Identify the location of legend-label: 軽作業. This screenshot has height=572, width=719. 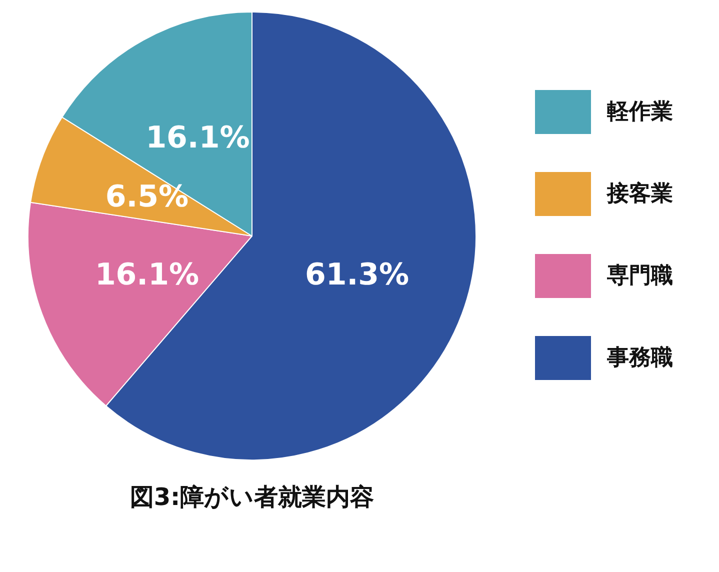
(640, 112).